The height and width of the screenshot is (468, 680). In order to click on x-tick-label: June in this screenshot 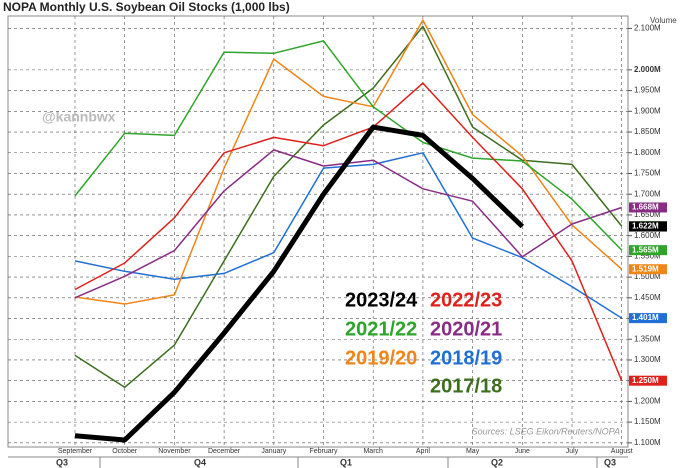, I will do `click(522, 451)`.